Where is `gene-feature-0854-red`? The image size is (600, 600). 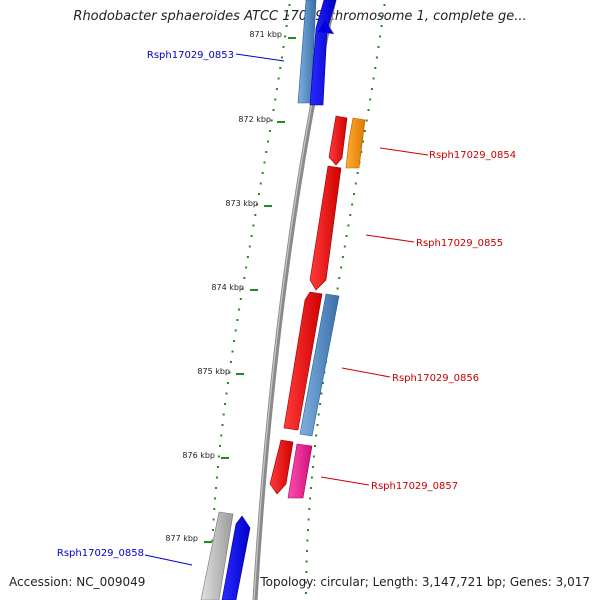
gene-feature-0854-red is located at coordinates (338, 140).